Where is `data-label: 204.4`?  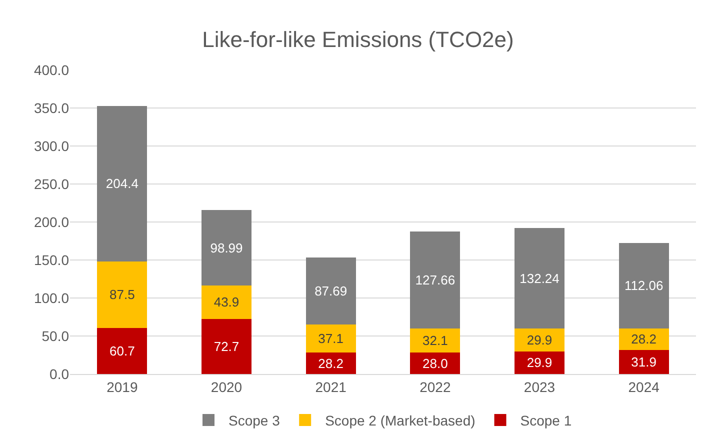 data-label: 204.4 is located at coordinates (122, 184).